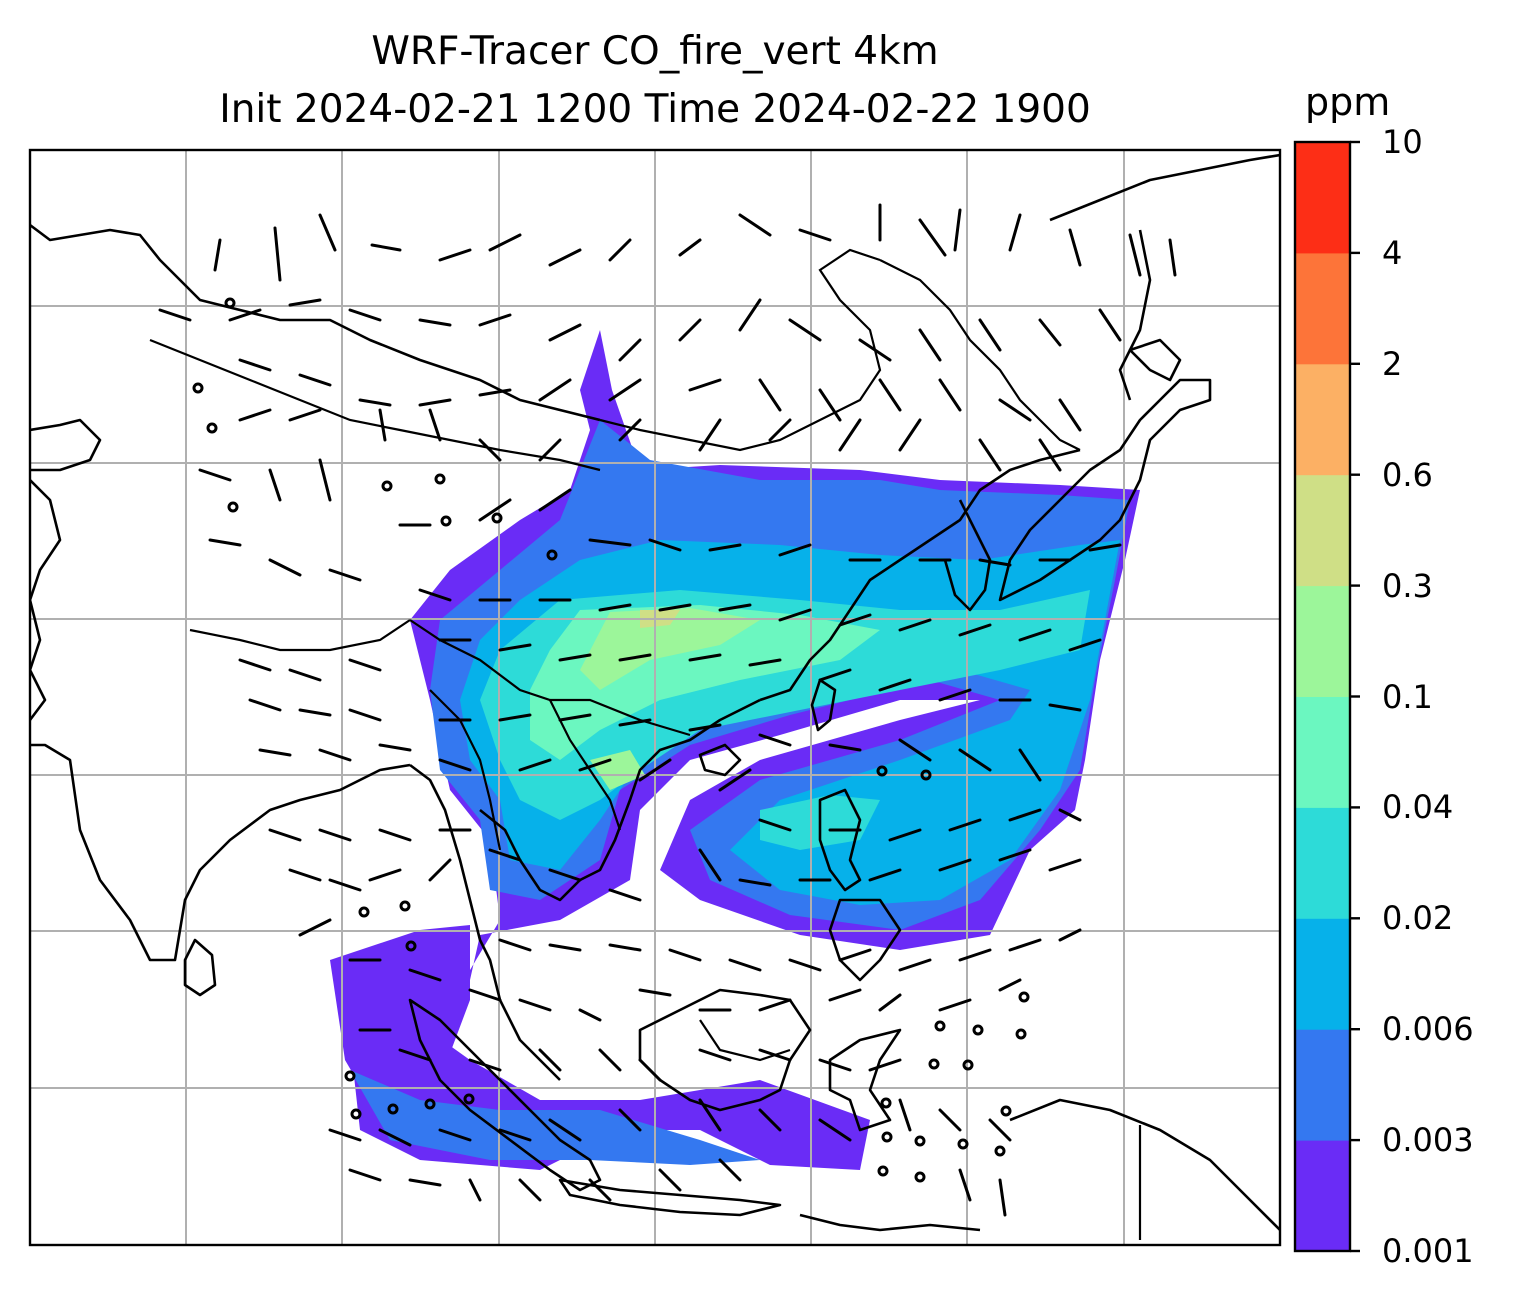 Image resolution: width=1528 pixels, height=1306 pixels. I want to click on border-china-south, so click(550, 678).